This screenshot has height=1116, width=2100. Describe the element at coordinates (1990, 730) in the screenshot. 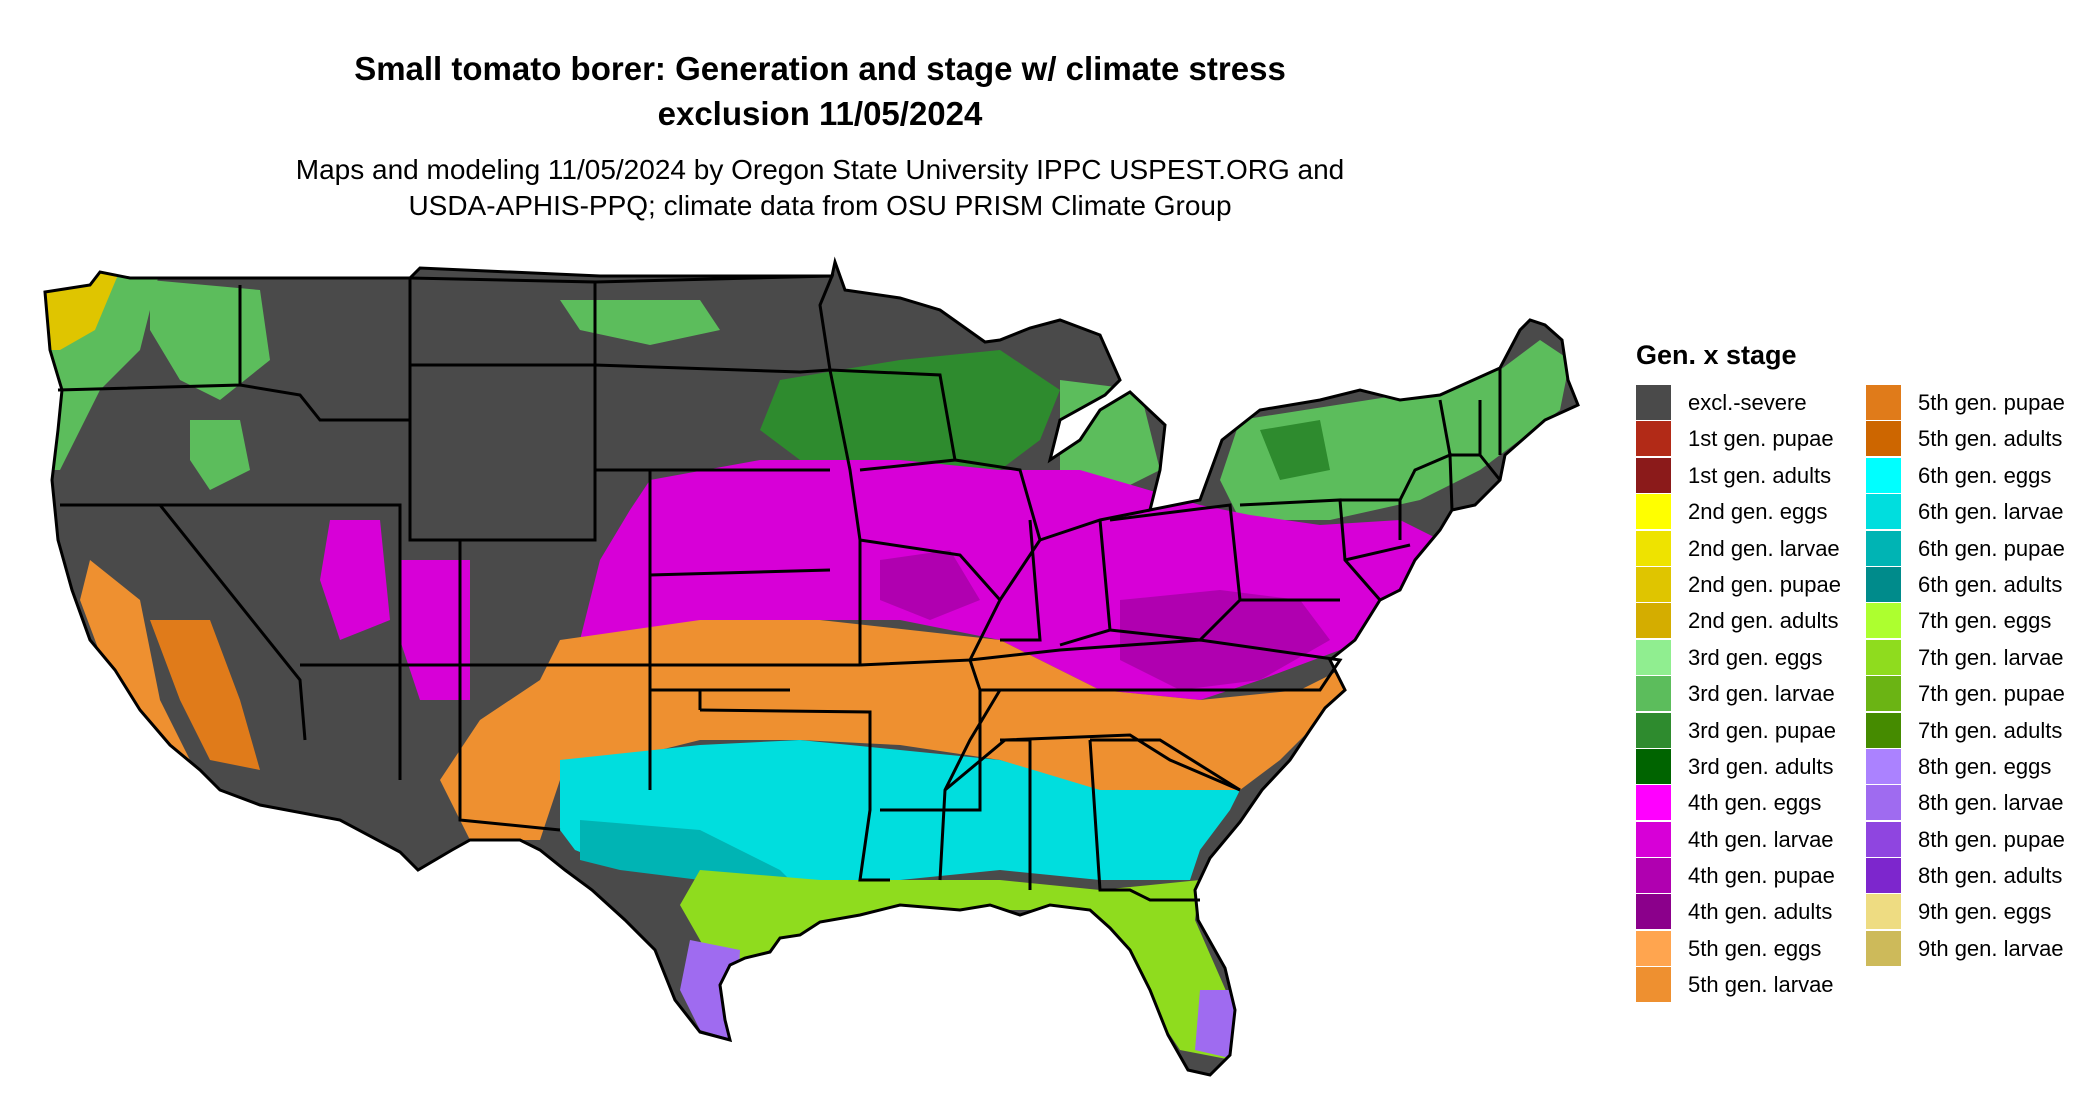

I see `legend-label: 7th gen. adults` at that location.